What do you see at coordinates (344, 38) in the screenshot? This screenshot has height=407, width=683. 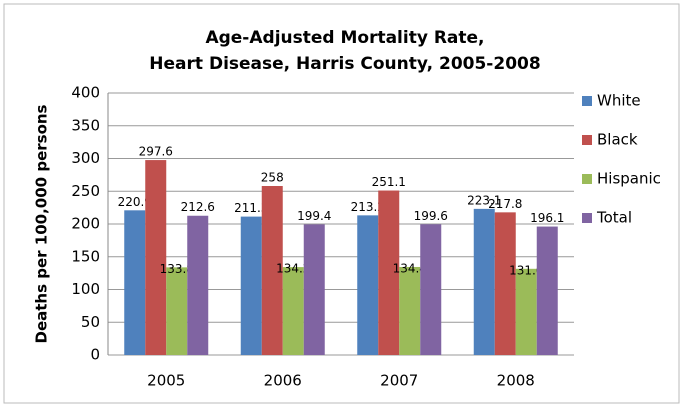 I see `chart-title: Age-Adjusted Mortality Rate,` at bounding box center [344, 38].